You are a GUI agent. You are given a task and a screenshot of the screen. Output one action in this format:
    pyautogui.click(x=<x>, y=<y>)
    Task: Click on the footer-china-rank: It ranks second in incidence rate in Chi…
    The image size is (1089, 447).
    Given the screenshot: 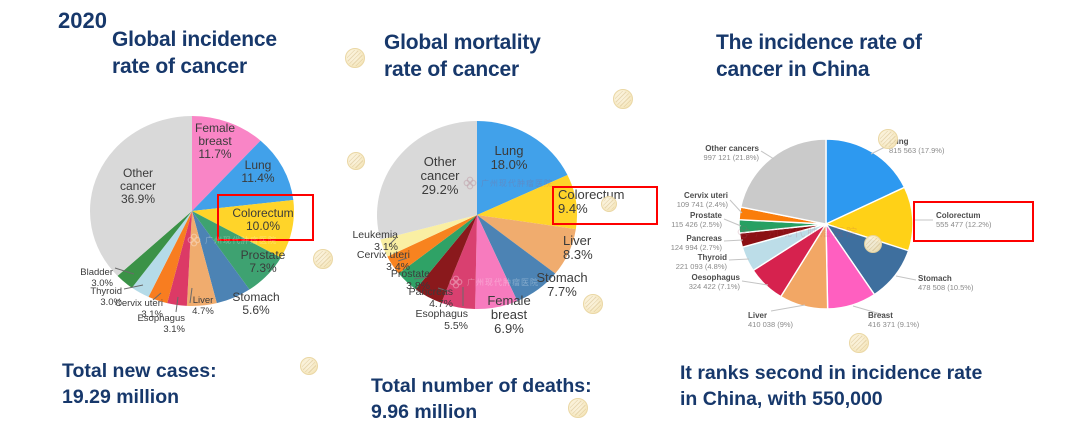 What is the action you would take?
    pyautogui.click(x=831, y=386)
    